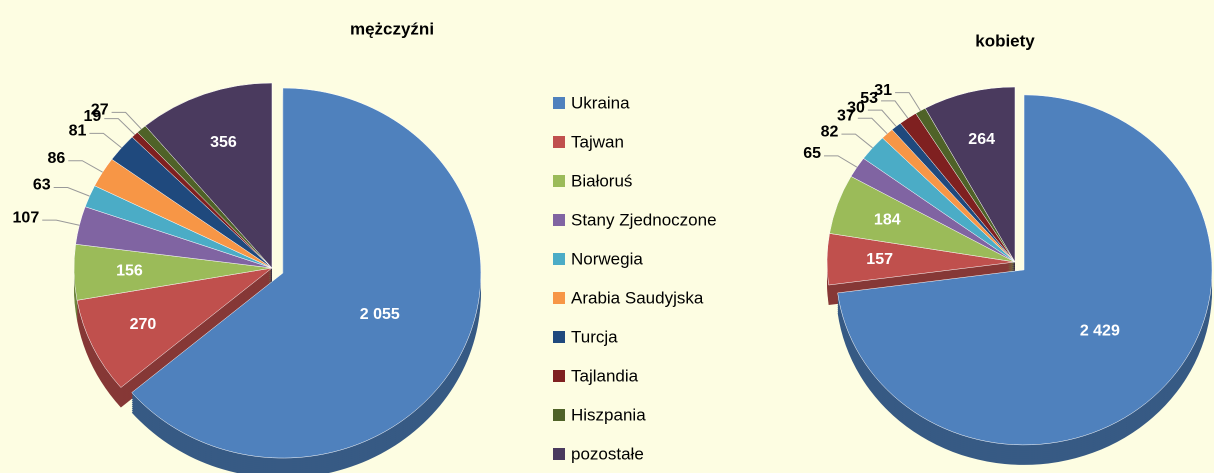  Describe the element at coordinates (637, 297) in the screenshot. I see `legend-label: Arabia Saudyjska` at that location.